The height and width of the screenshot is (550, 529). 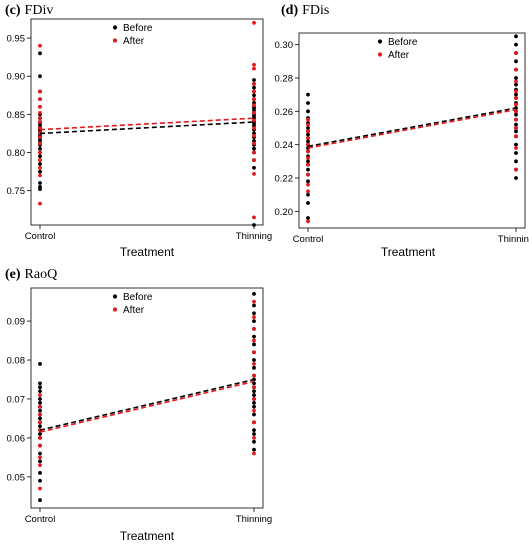 What do you see at coordinates (16, 115) in the screenshot?
I see `y-tick-label: 0.85` at bounding box center [16, 115].